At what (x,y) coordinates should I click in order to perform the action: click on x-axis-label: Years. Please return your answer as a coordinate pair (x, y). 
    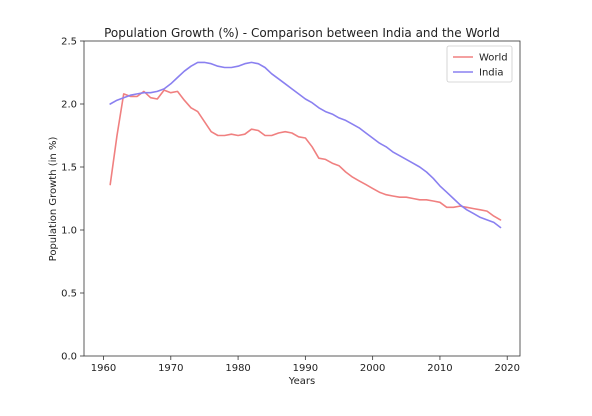
    Looking at the image, I should click on (301, 381).